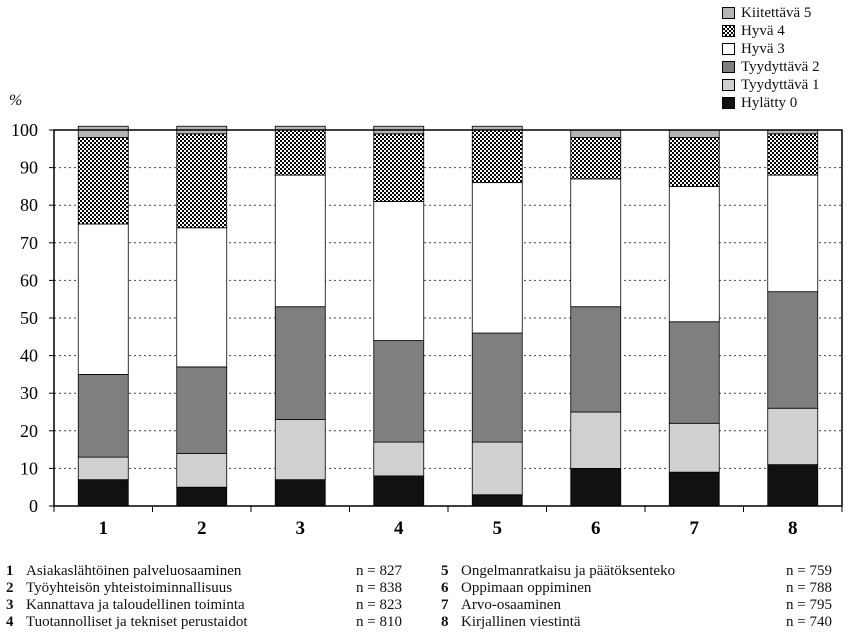 The image size is (850, 640). What do you see at coordinates (511, 605) in the screenshot?
I see `footnote-label: Arvo-osaaminen` at bounding box center [511, 605].